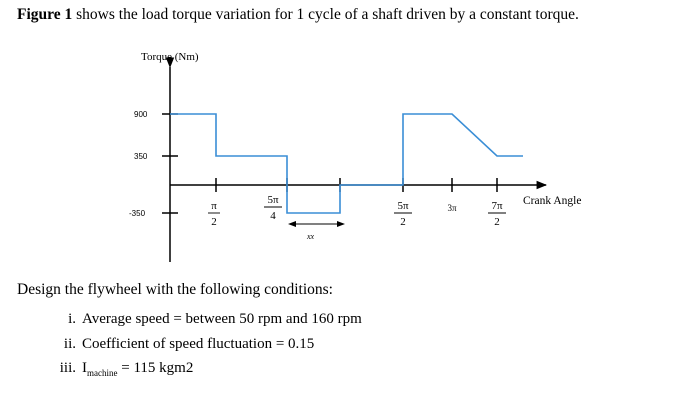 The height and width of the screenshot is (401, 700). Describe the element at coordinates (170, 57) in the screenshot. I see `y-axis-label: Torque (Nm)` at that location.